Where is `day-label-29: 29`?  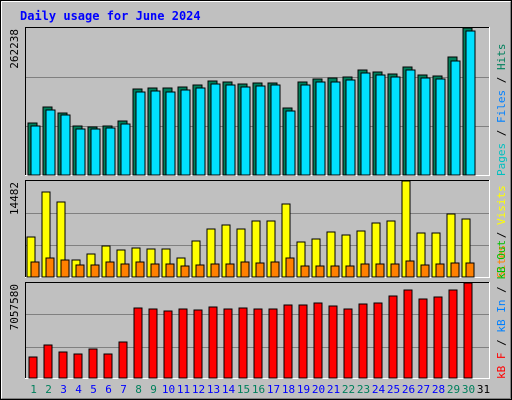
day-label-29: 29 is located at coordinates (453, 389).